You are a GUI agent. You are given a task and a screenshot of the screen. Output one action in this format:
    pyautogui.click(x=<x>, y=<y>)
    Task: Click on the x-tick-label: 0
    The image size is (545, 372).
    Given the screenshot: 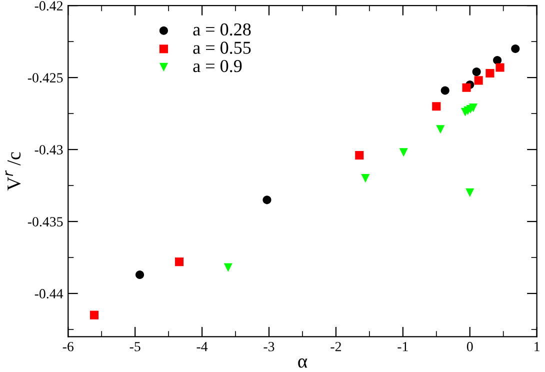 What is the action you would take?
    pyautogui.click(x=469, y=347)
    